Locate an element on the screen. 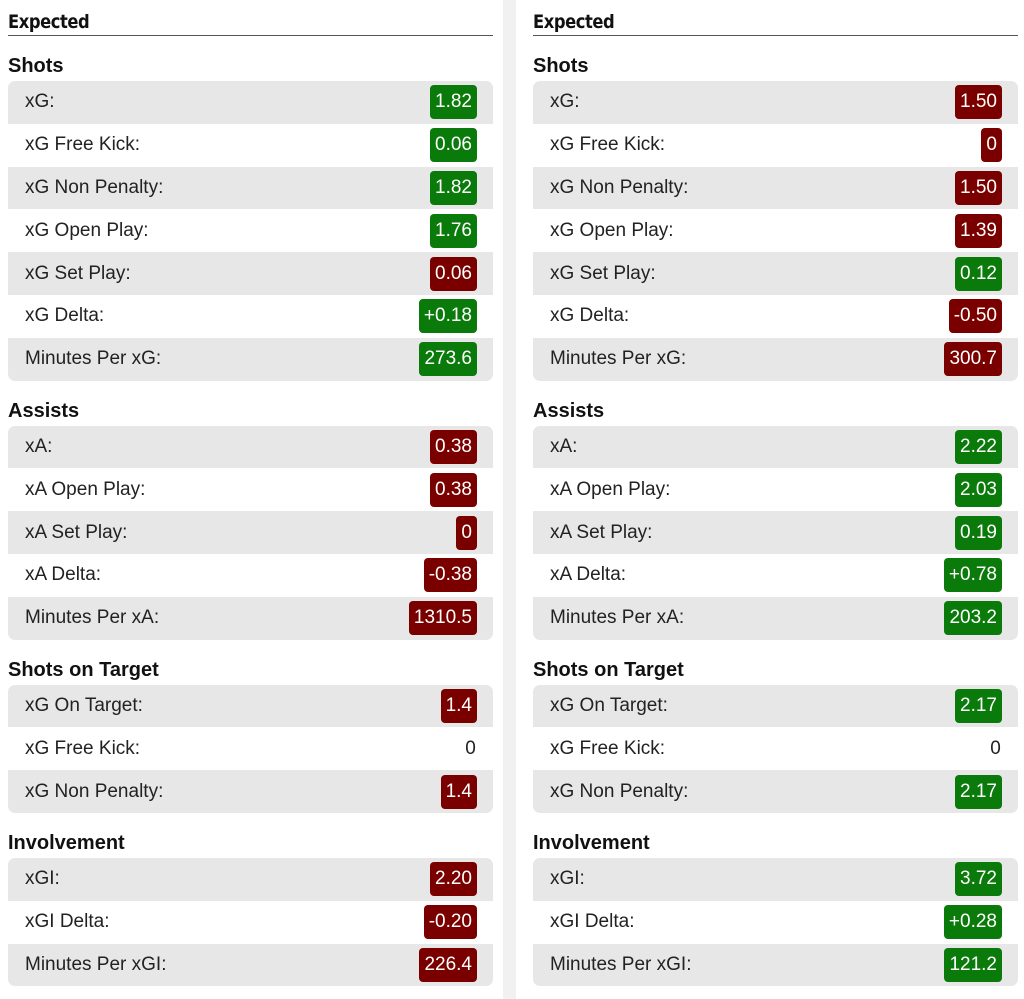 This screenshot has height=999, width=1024. stat-label: xG Set Play: is located at coordinates (603, 273).